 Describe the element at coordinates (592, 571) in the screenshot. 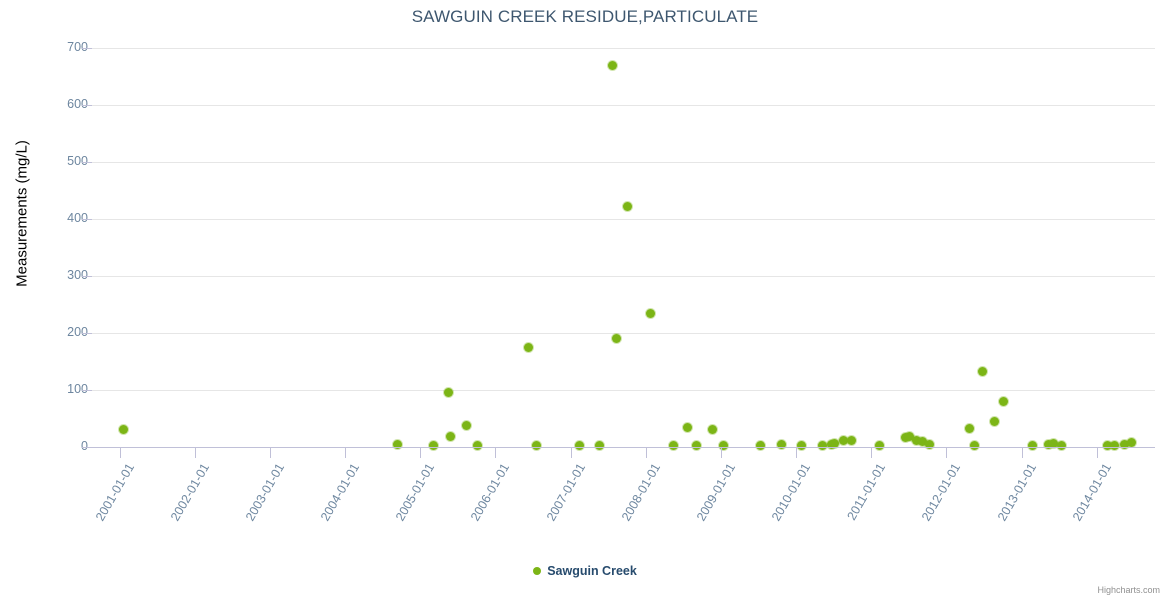

I see `legend-item-label: Sawguin Creek` at that location.